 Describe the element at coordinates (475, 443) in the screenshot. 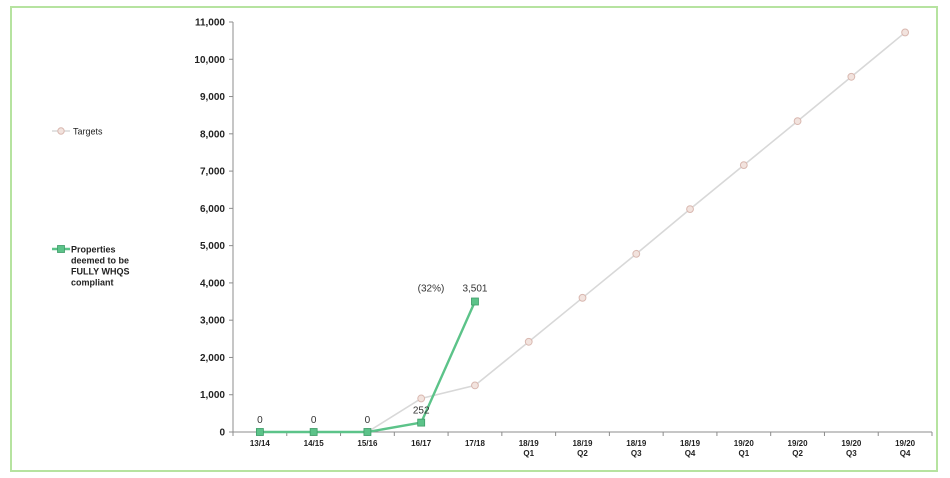

I see `x-tick-label: 17/18` at that location.